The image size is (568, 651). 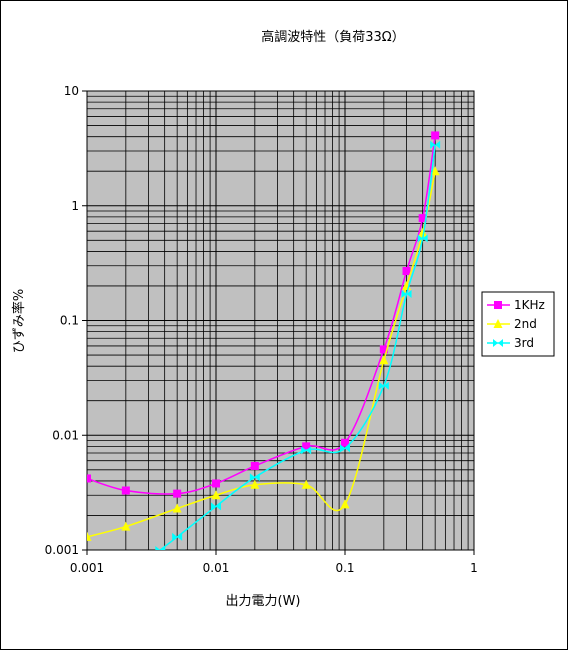 What do you see at coordinates (474, 568) in the screenshot?
I see `x-tick-label: 1` at bounding box center [474, 568].